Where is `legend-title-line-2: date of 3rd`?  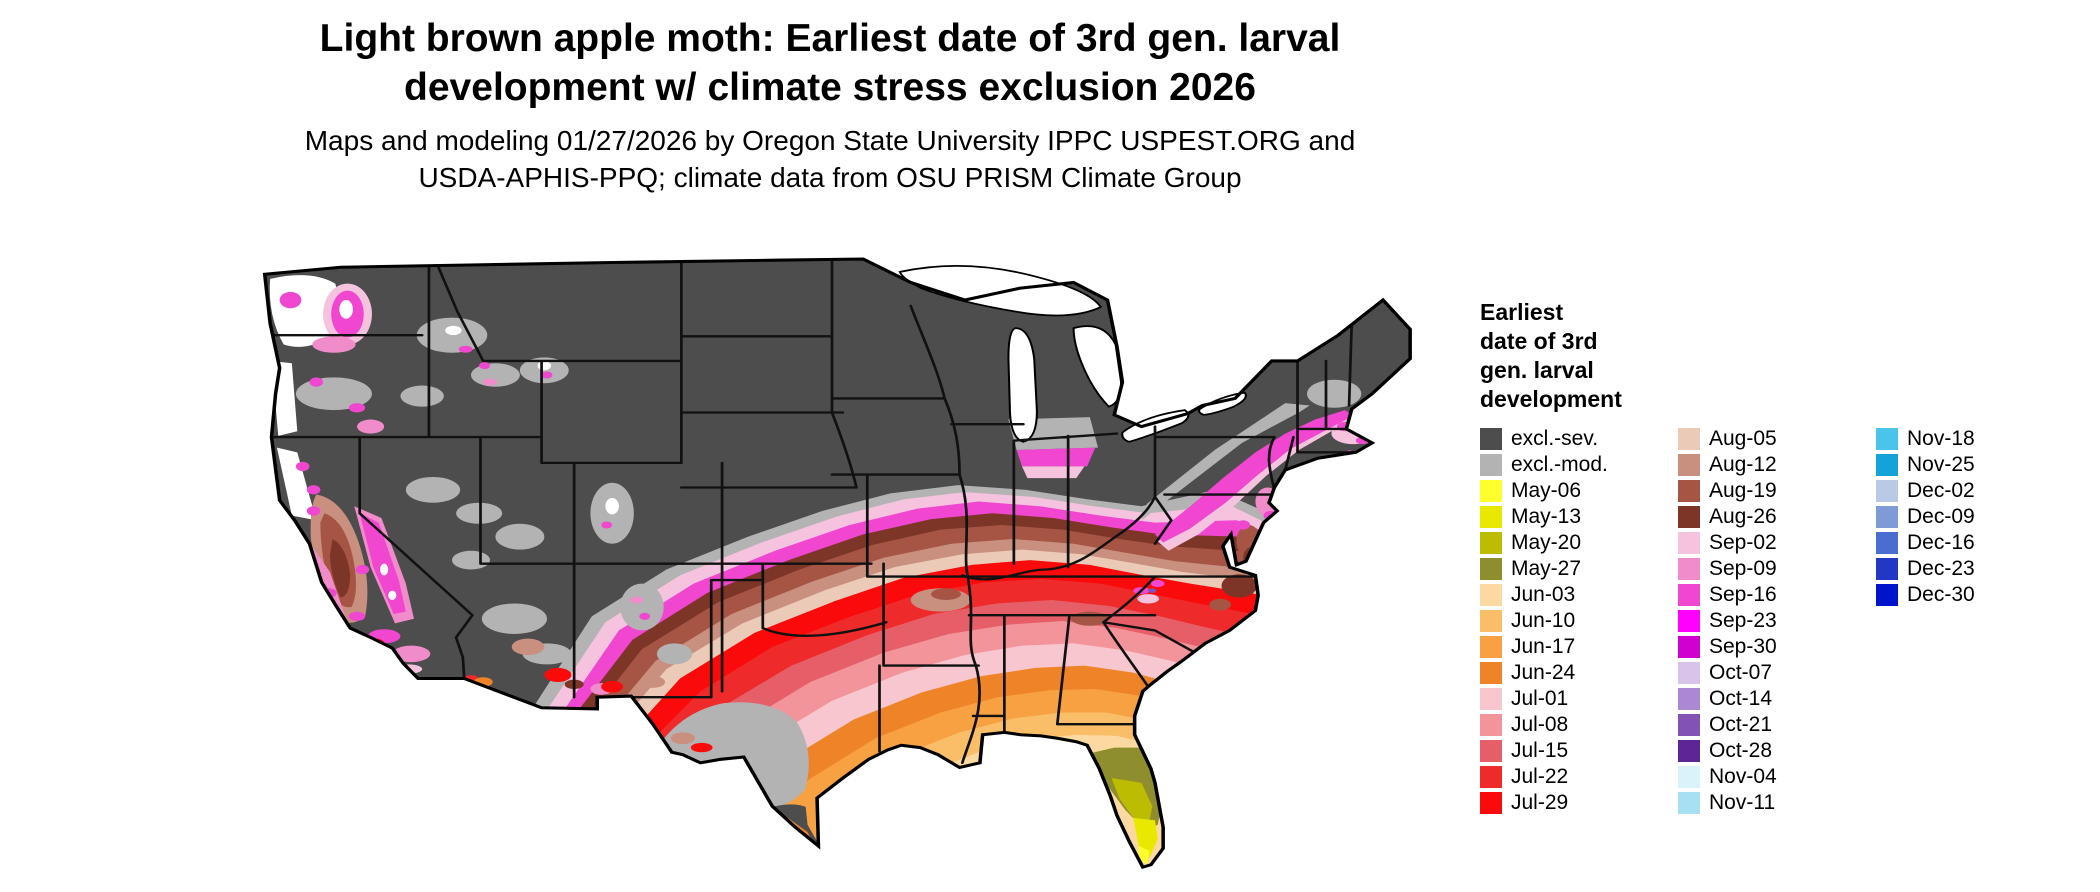 legend-title-line-2: date of 3rd is located at coordinates (1539, 341).